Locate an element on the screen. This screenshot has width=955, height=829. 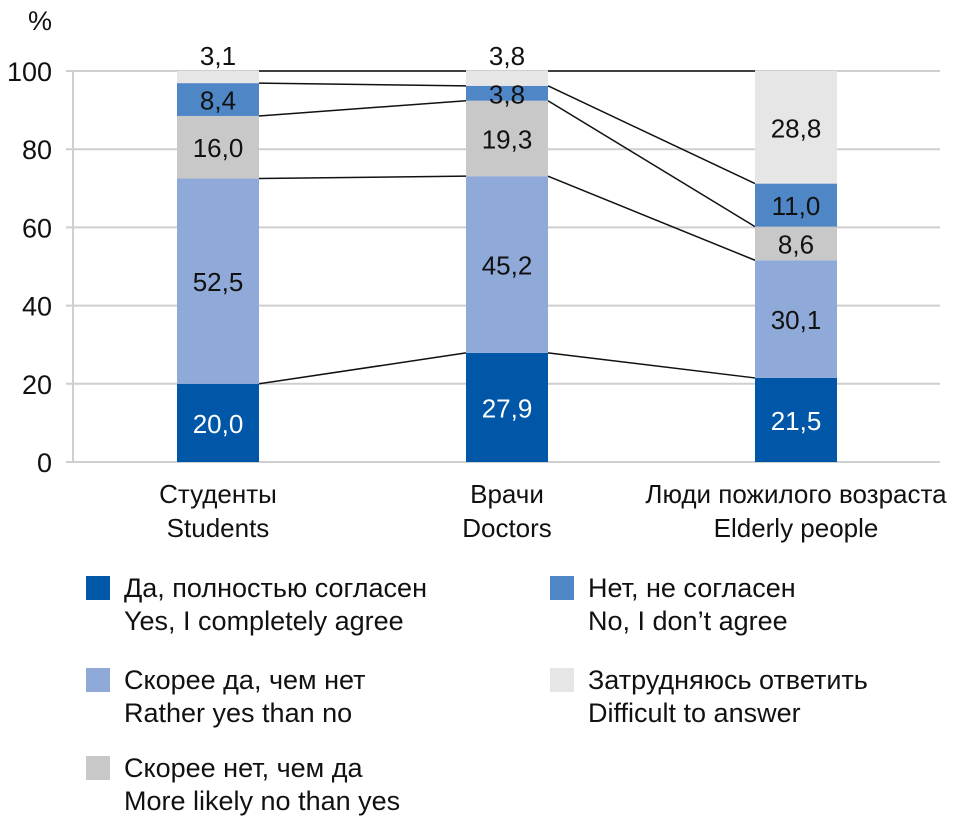
y-tick-label: 20 is located at coordinates (37, 385).